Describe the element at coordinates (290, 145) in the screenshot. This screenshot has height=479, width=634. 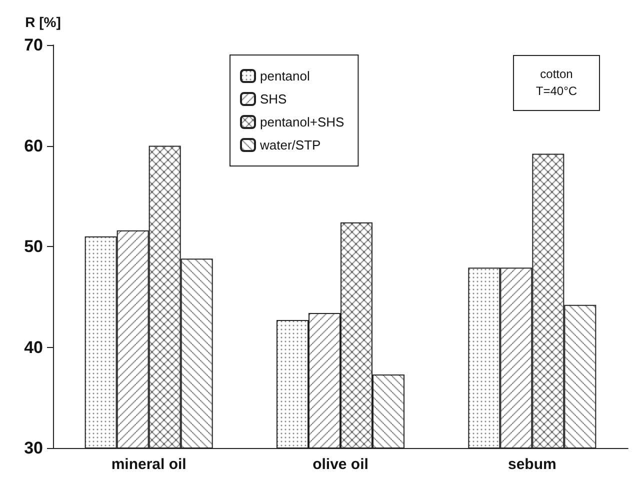
I see `legend-label: water/STP` at that location.